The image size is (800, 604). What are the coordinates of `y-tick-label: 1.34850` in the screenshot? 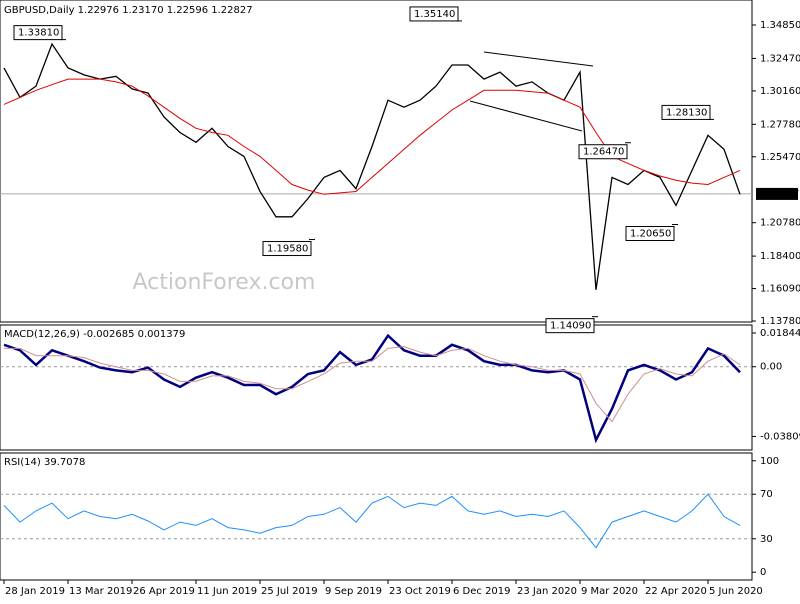 It's located at (780, 25).